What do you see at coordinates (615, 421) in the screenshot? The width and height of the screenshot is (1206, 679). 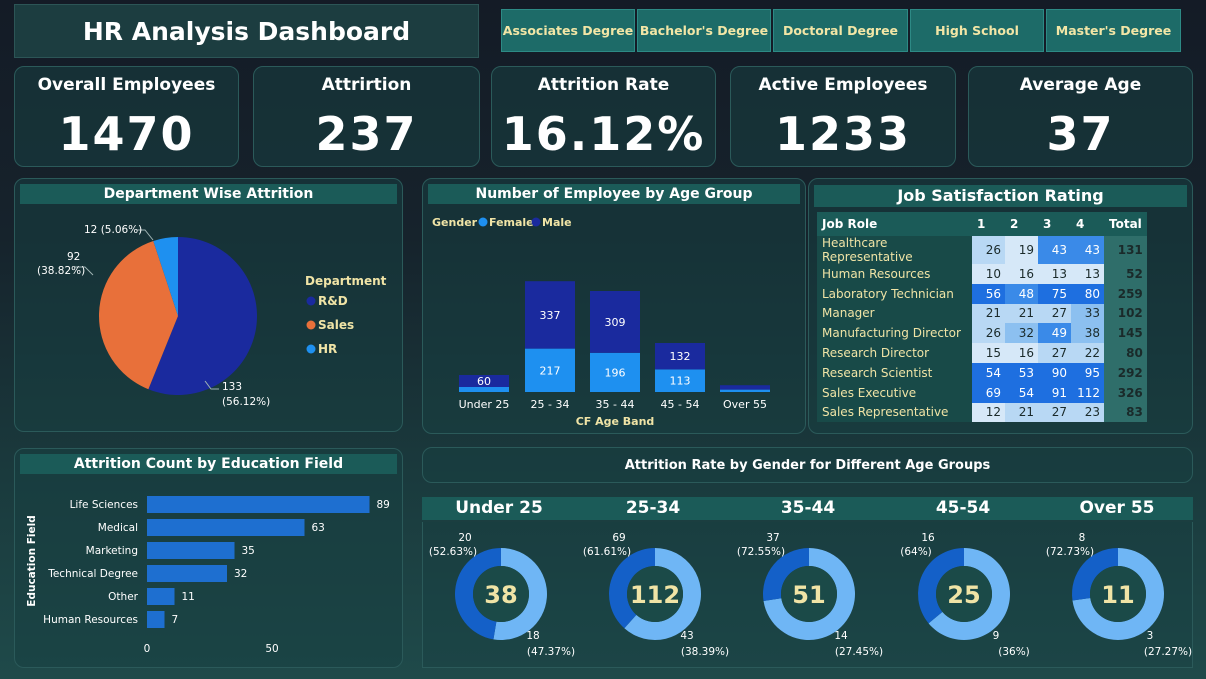 I see `x-axis-label: CF Age Band` at bounding box center [615, 421].